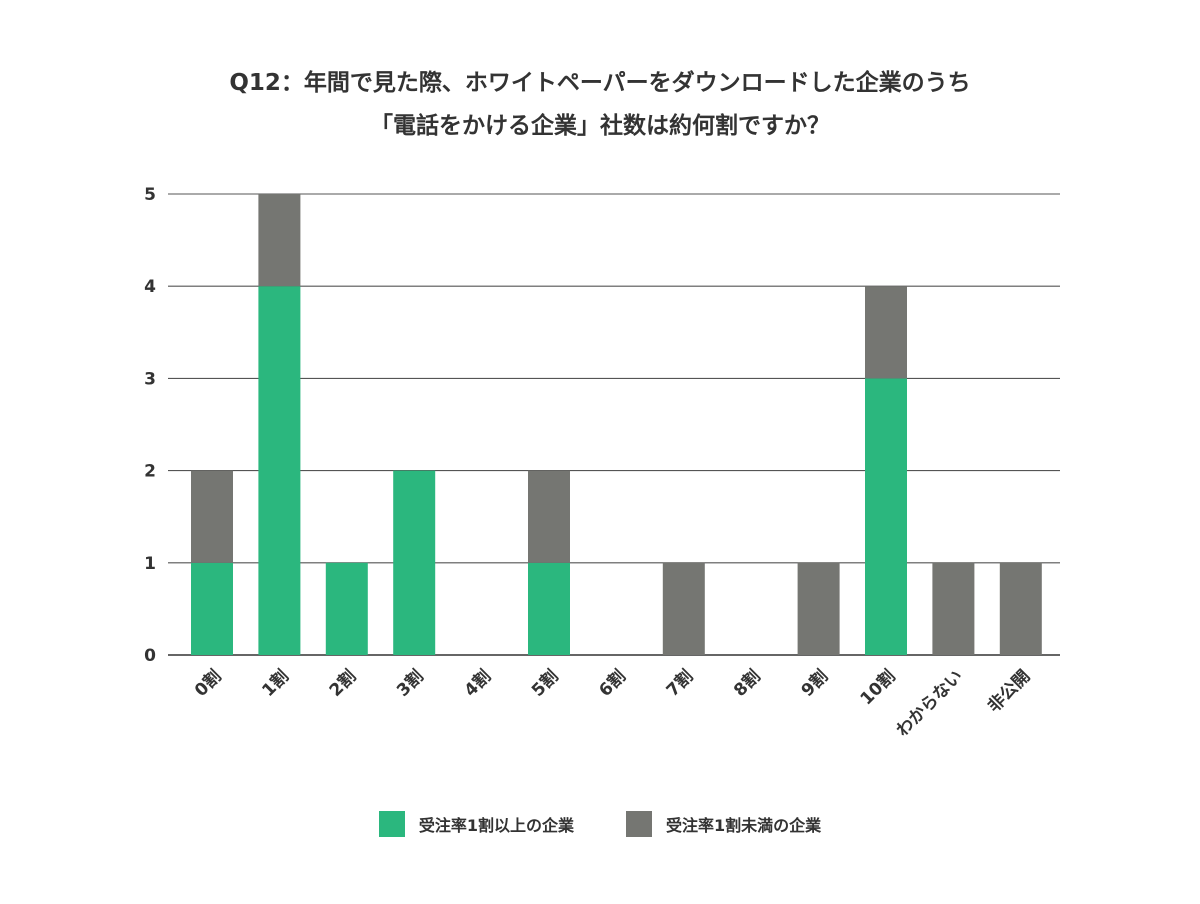 This screenshot has height=904, width=1200. What do you see at coordinates (477, 683) in the screenshot?
I see `x-tick-label: 4割` at bounding box center [477, 683].